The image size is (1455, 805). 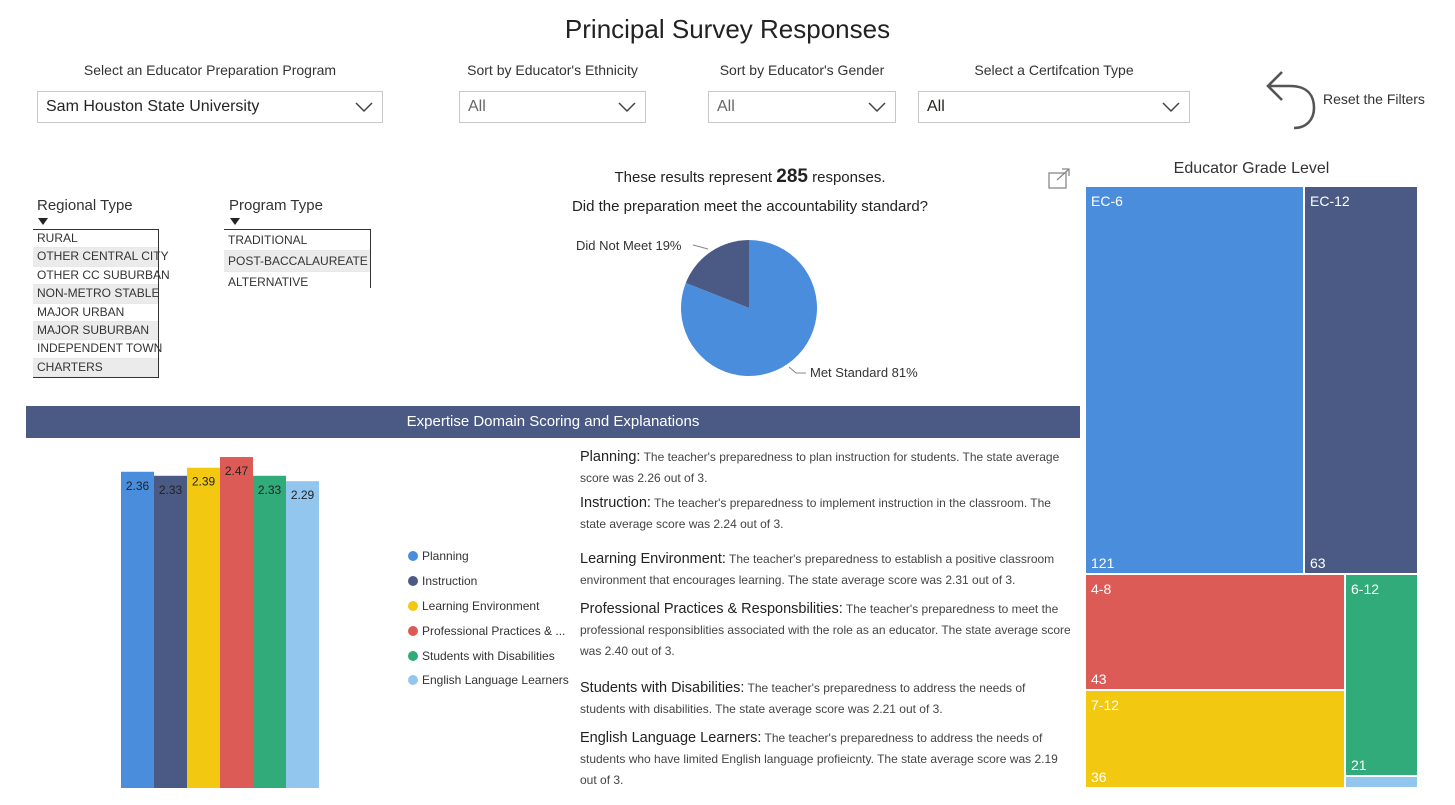 What do you see at coordinates (1054, 70) in the screenshot?
I see `certification-filter-label: Select a Certifcation Type` at bounding box center [1054, 70].